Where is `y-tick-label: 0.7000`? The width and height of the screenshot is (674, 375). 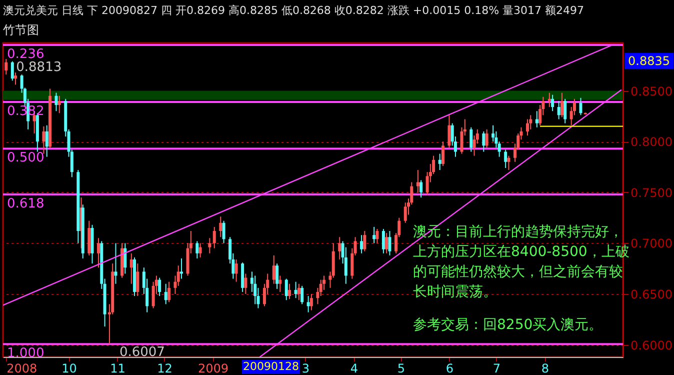
y-tick-label: 0.7000 is located at coordinates (651, 243).